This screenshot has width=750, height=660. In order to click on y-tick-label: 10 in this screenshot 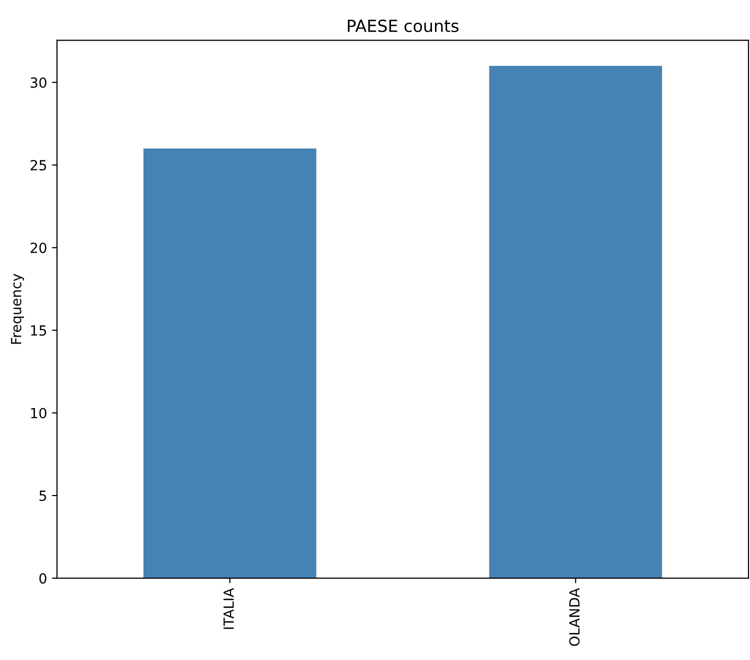, I will do `click(38, 413)`.